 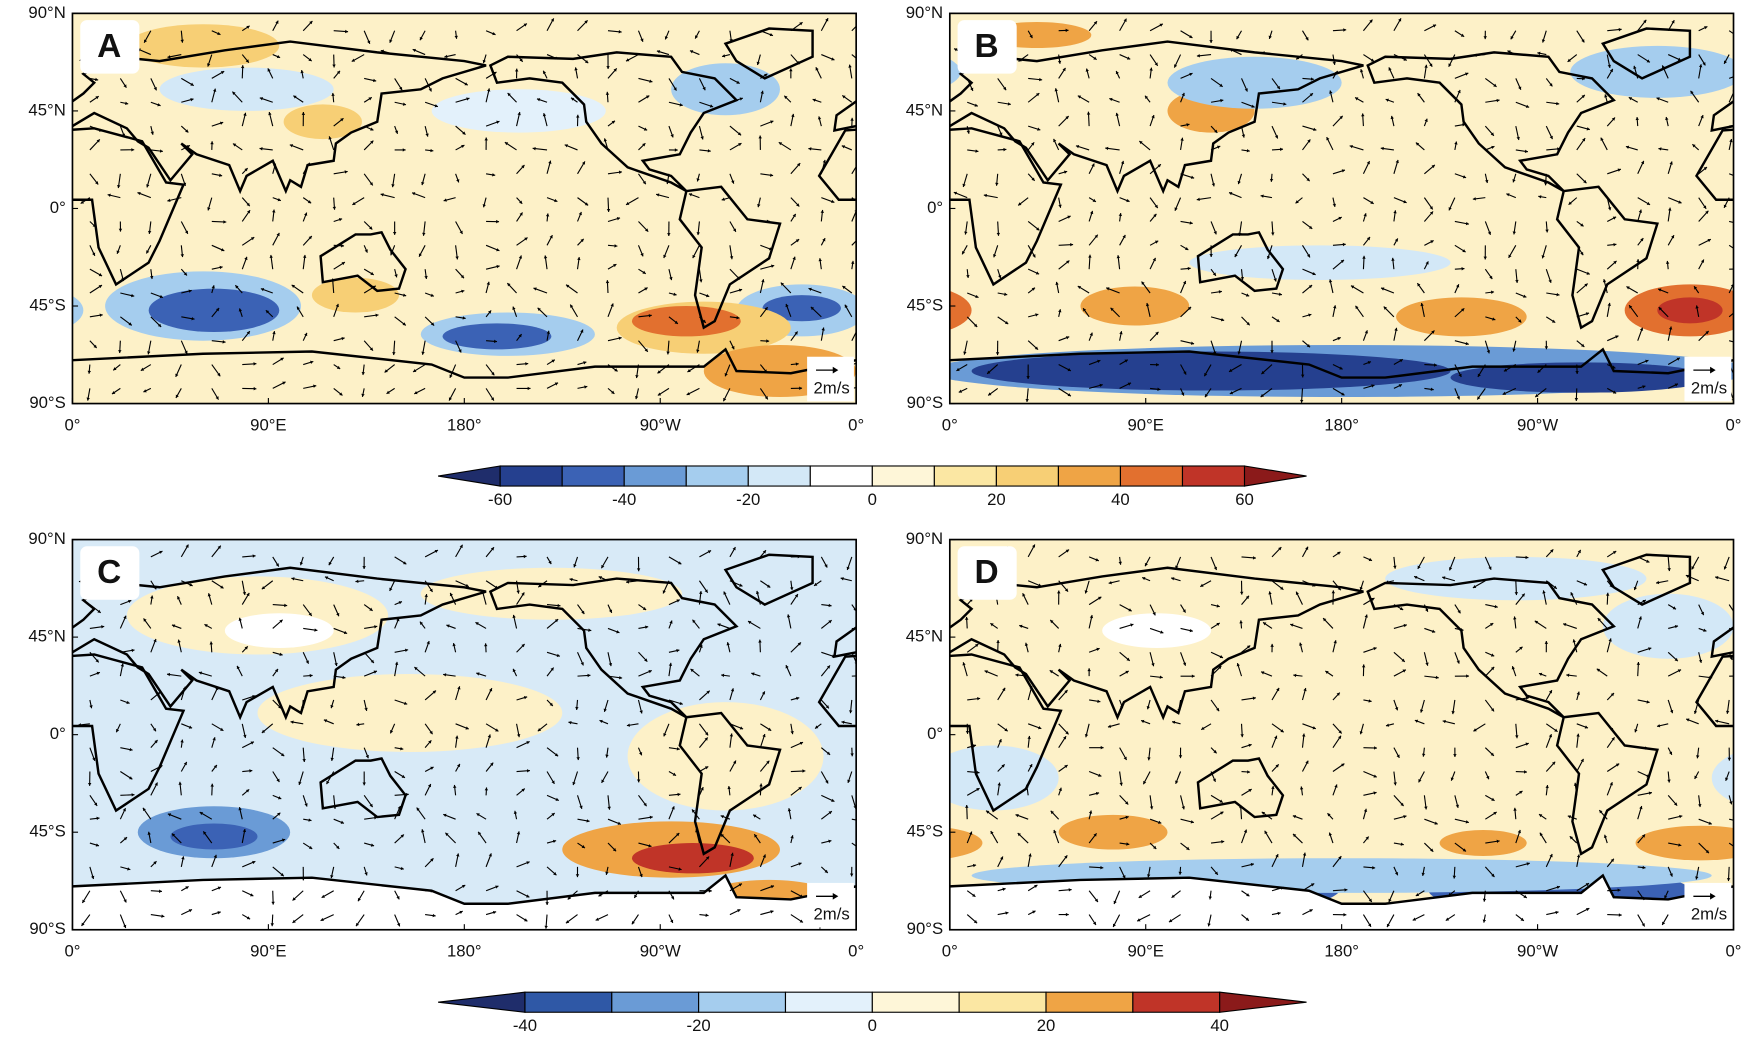 What do you see at coordinates (924, 12) in the screenshot?
I see `latitude-tick-label: 90°N` at bounding box center [924, 12].